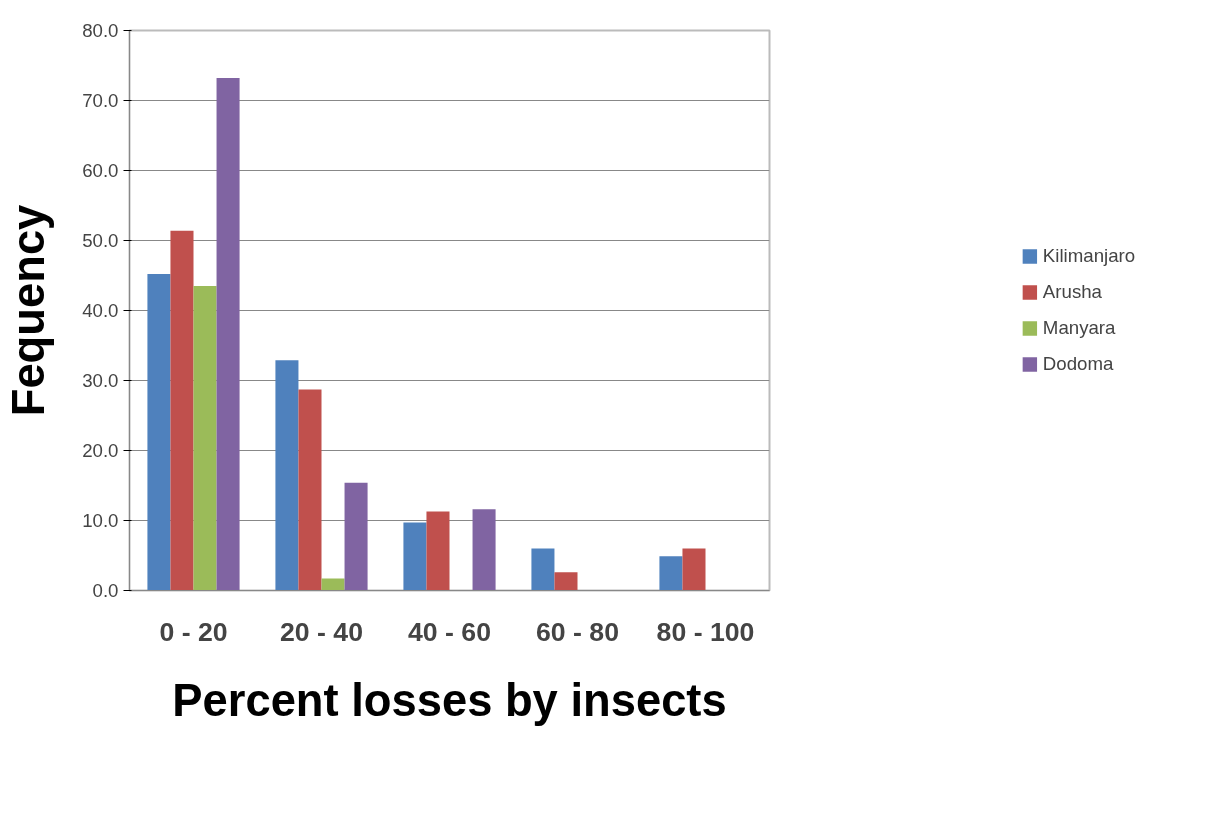 The image size is (1220, 833). What do you see at coordinates (100, 170) in the screenshot?
I see `y-tick-label: 60.0` at bounding box center [100, 170].